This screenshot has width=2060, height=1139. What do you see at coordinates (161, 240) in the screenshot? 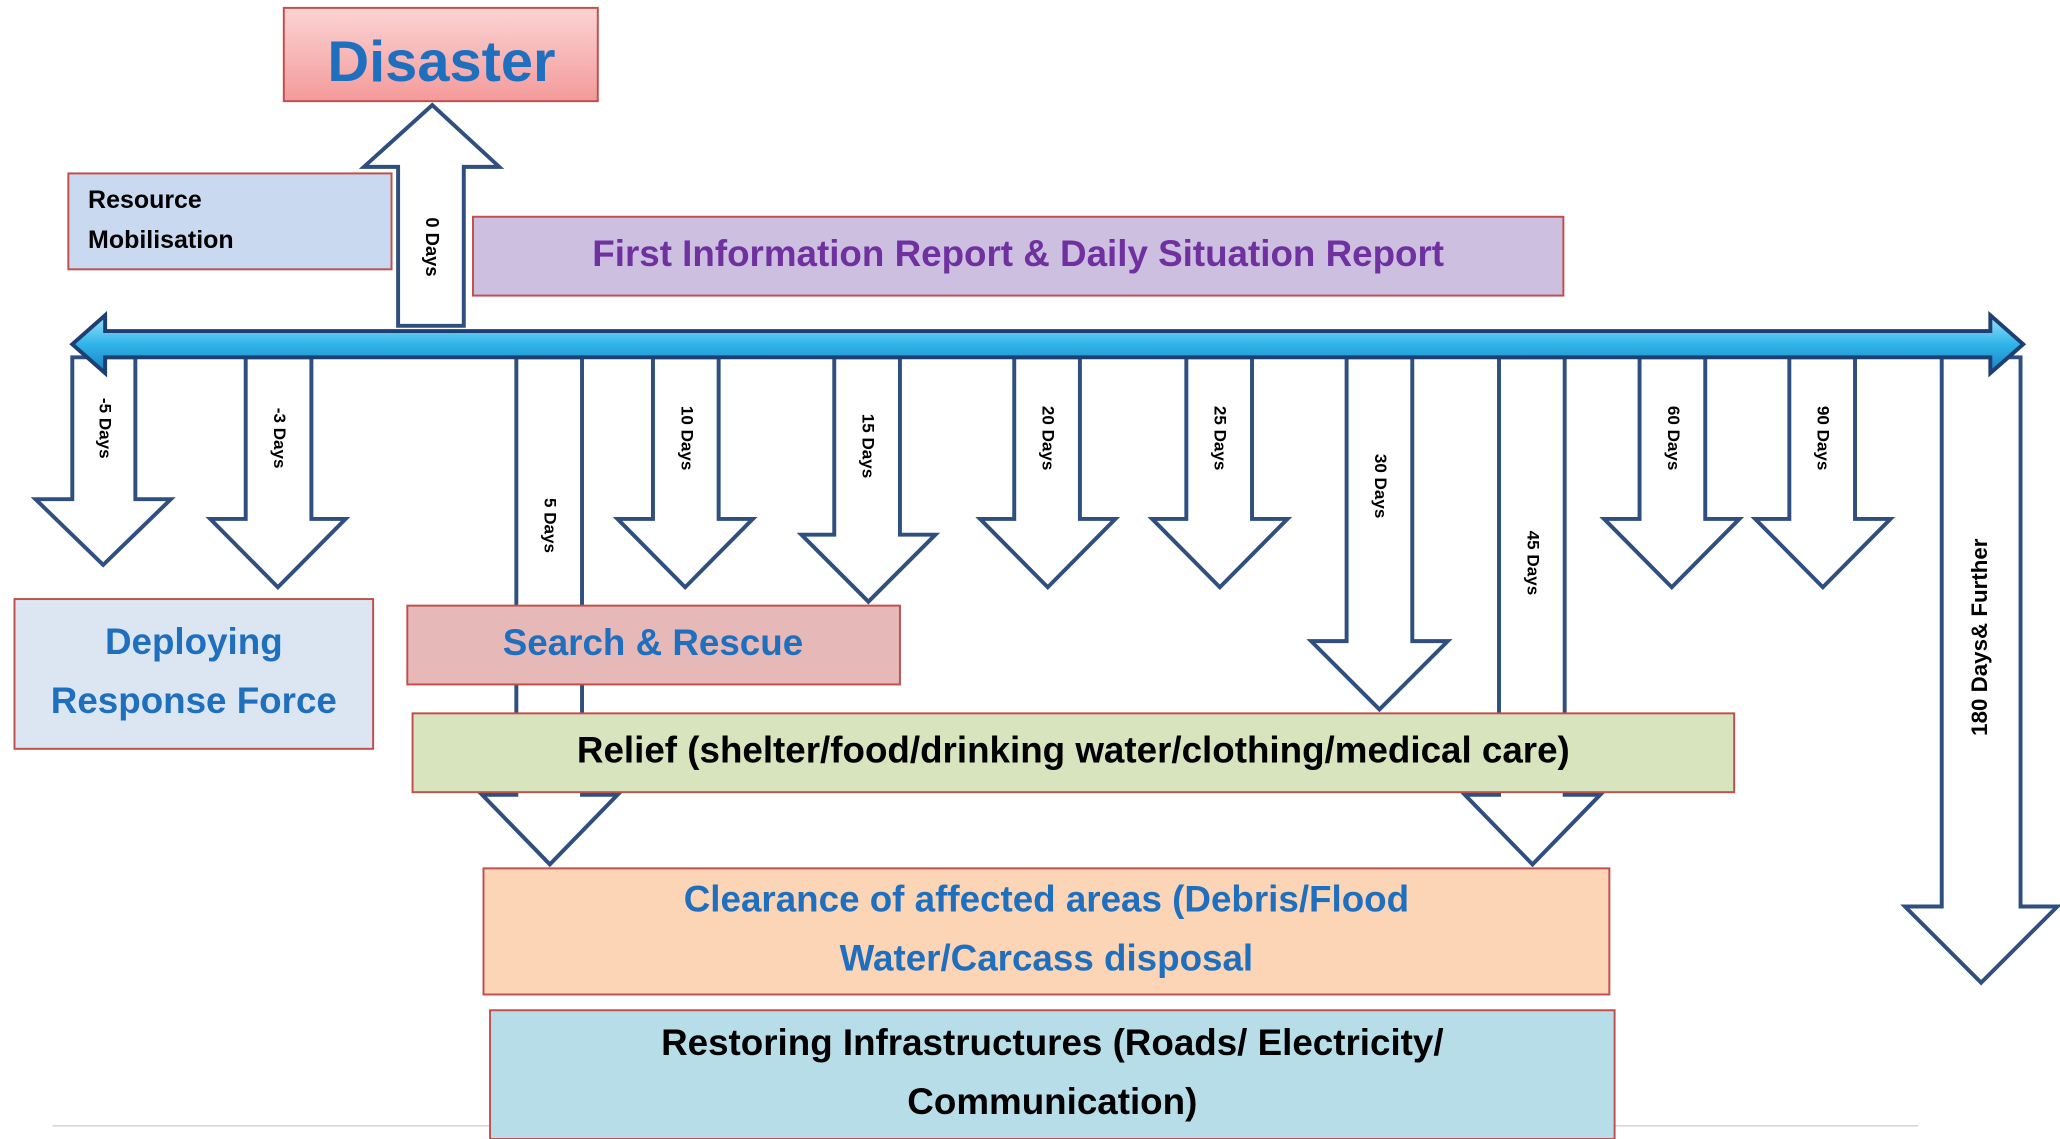
I see `box-text: Mobilisation` at bounding box center [161, 240].